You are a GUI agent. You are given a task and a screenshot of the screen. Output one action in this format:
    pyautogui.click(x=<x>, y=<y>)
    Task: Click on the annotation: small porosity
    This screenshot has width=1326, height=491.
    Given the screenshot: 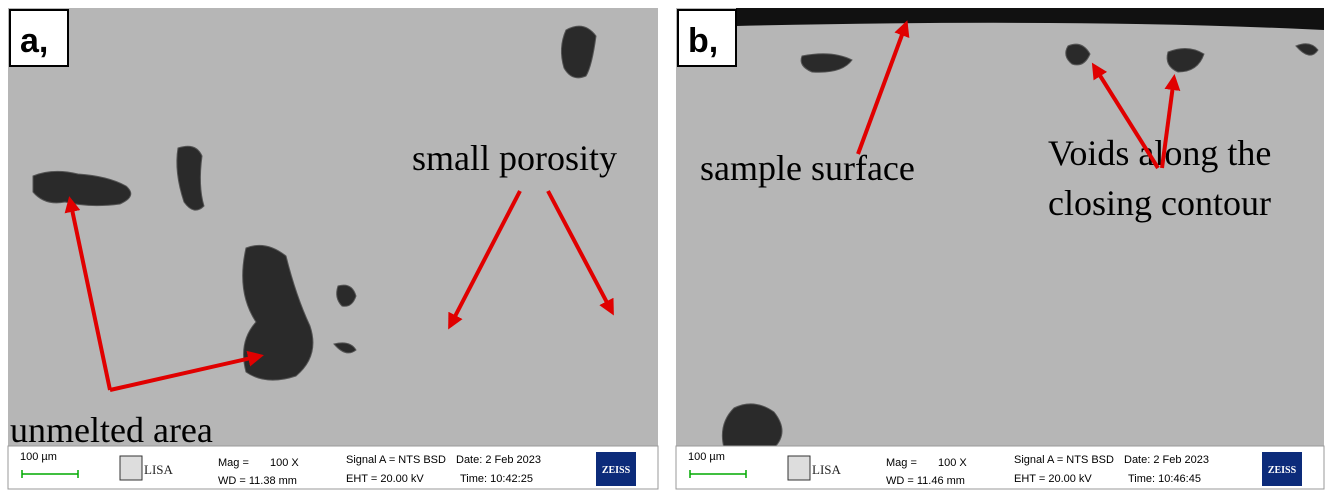 What is the action you would take?
    pyautogui.click(x=514, y=158)
    